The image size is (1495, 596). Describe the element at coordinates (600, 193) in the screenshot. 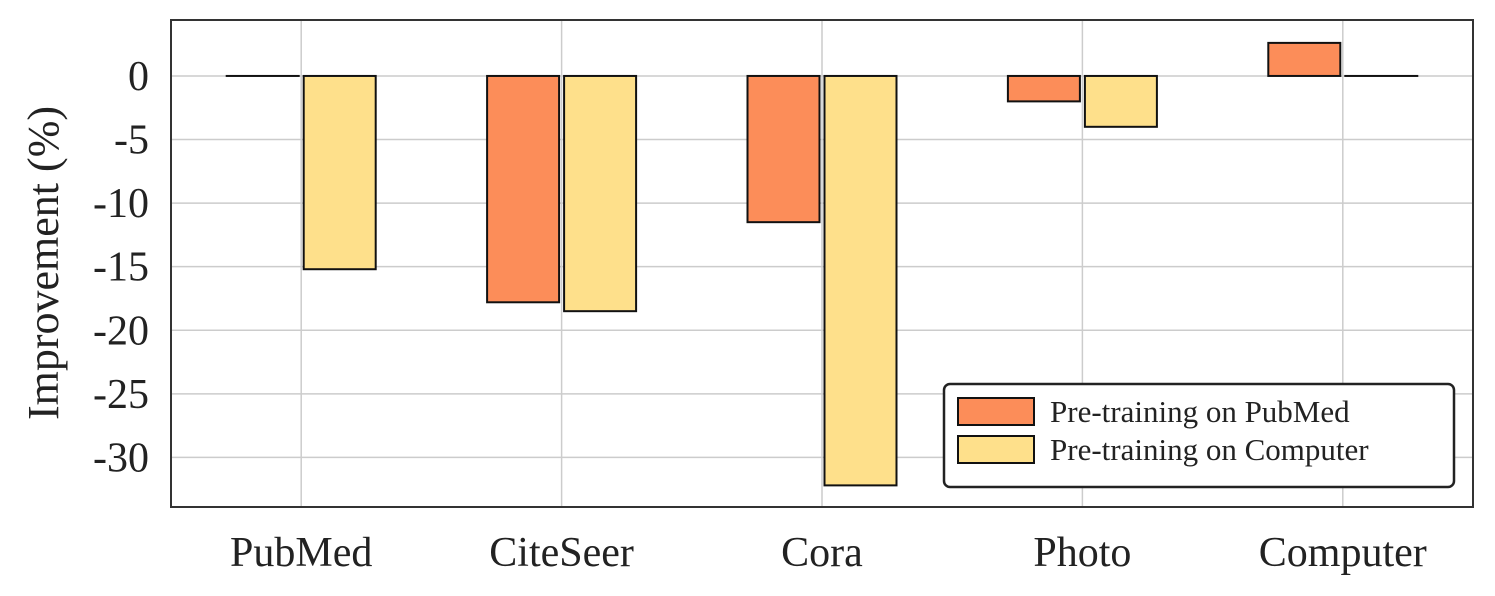

I see `bar-computer-pretrain-citeseer` at that location.